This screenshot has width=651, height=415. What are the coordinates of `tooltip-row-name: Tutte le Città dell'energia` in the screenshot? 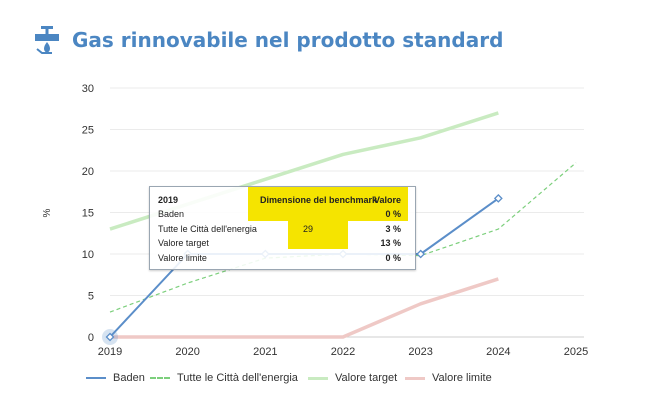 It's located at (207, 229).